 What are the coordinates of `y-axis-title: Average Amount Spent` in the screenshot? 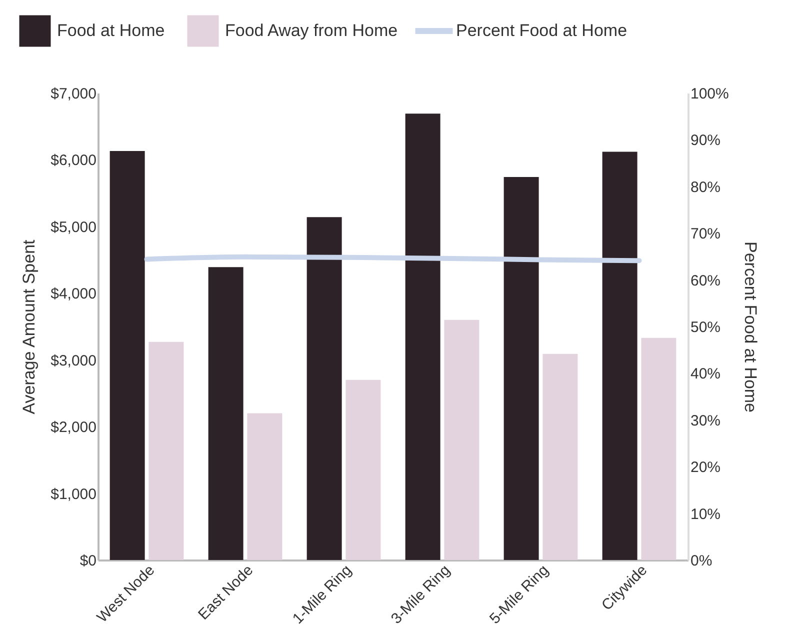 It's located at (29, 326).